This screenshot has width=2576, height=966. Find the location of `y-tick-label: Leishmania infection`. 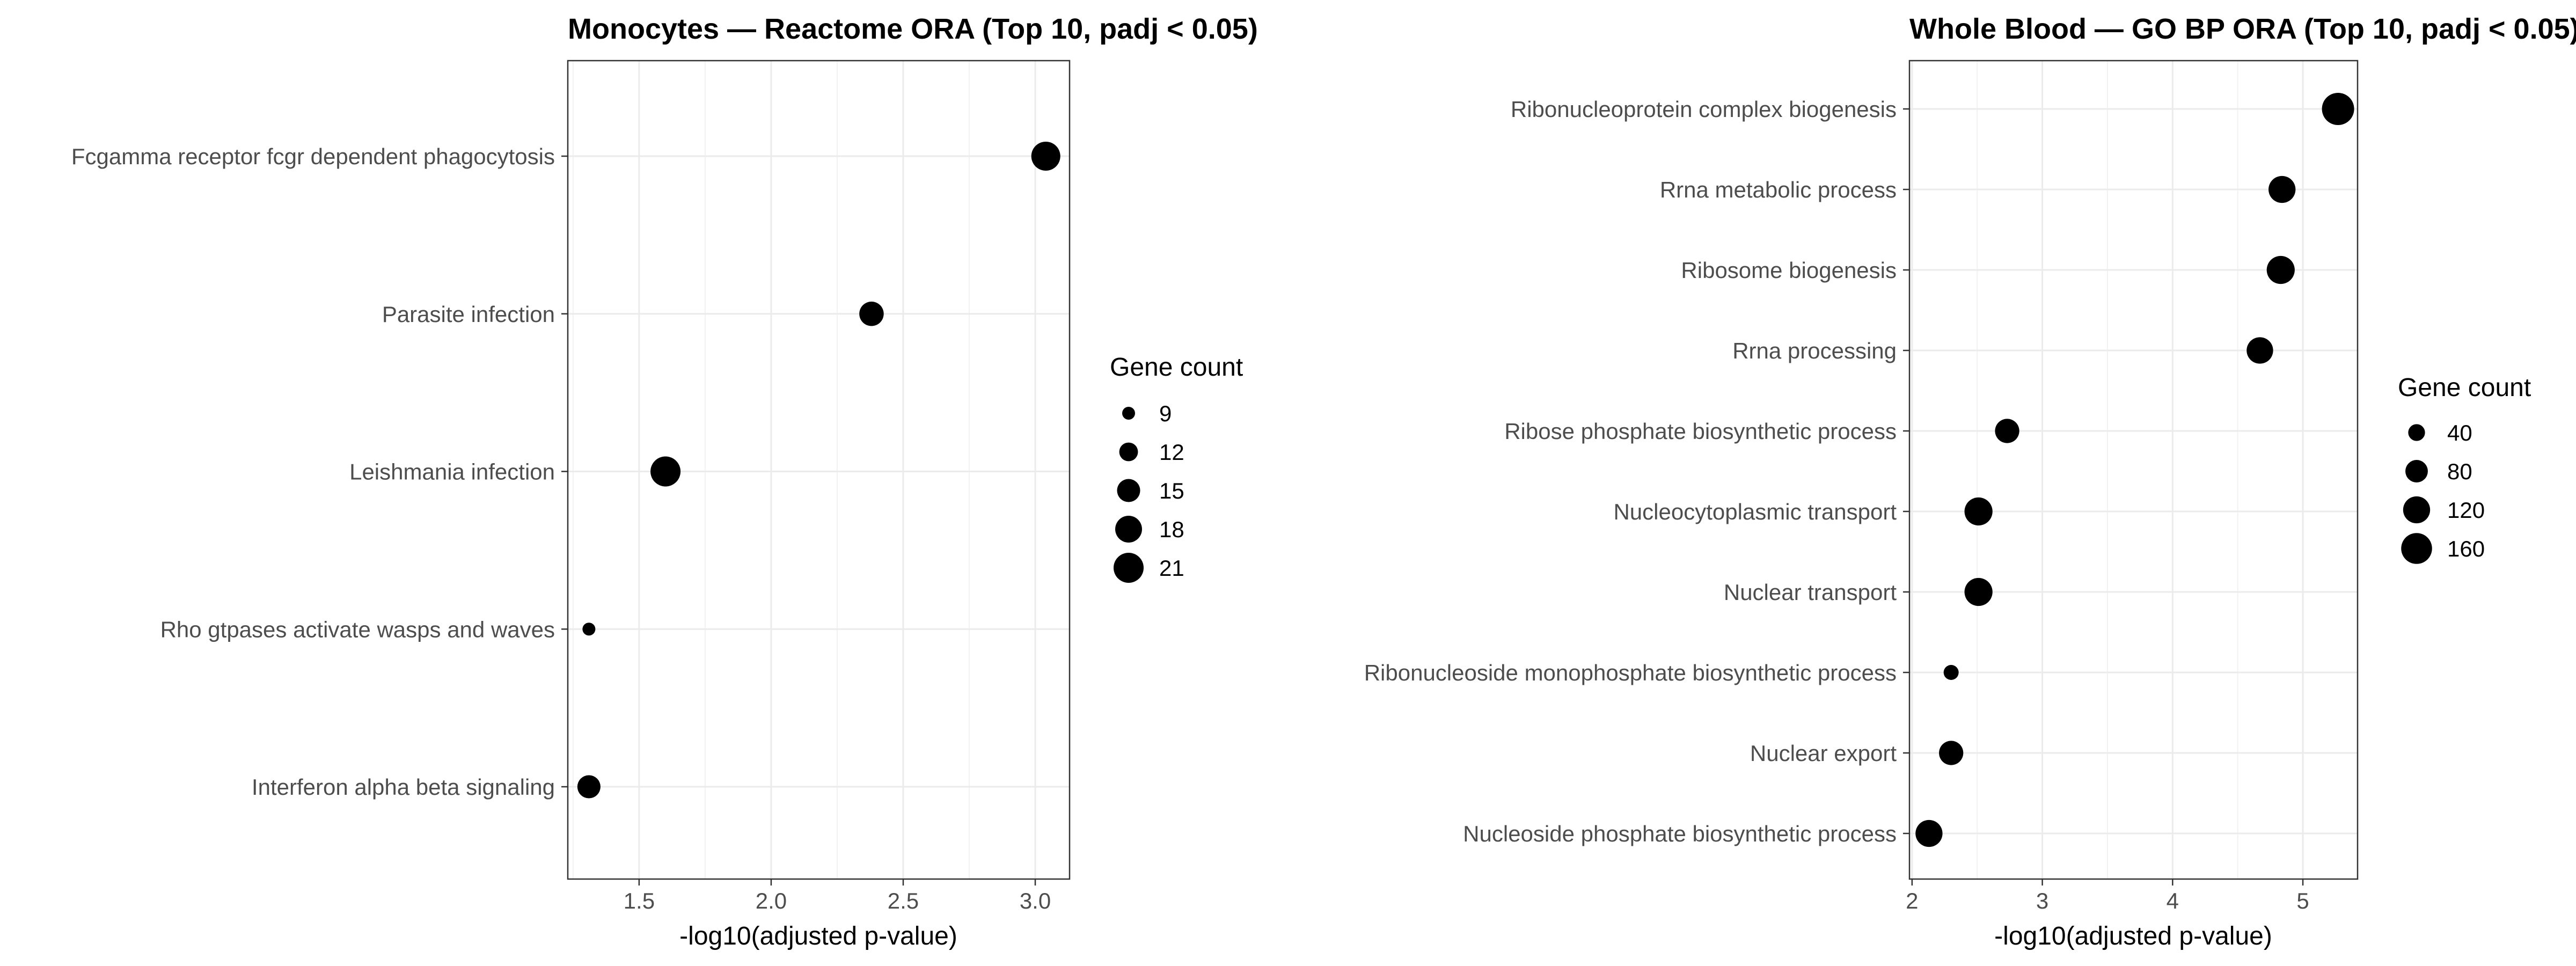

y-tick-label: Leishmania infection is located at coordinates (452, 472).